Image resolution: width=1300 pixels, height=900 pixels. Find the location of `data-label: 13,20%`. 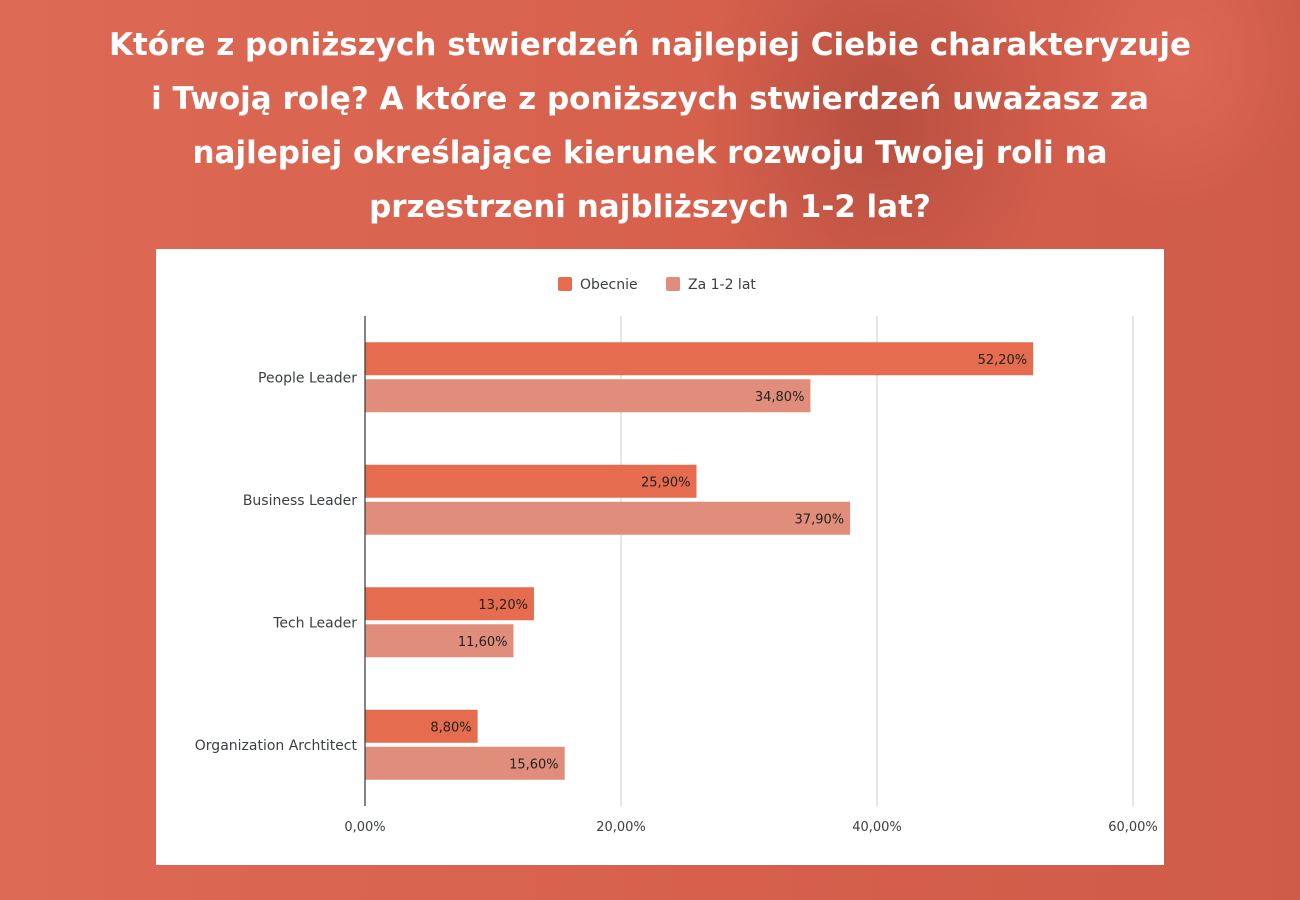

data-label: 13,20% is located at coordinates (503, 605).